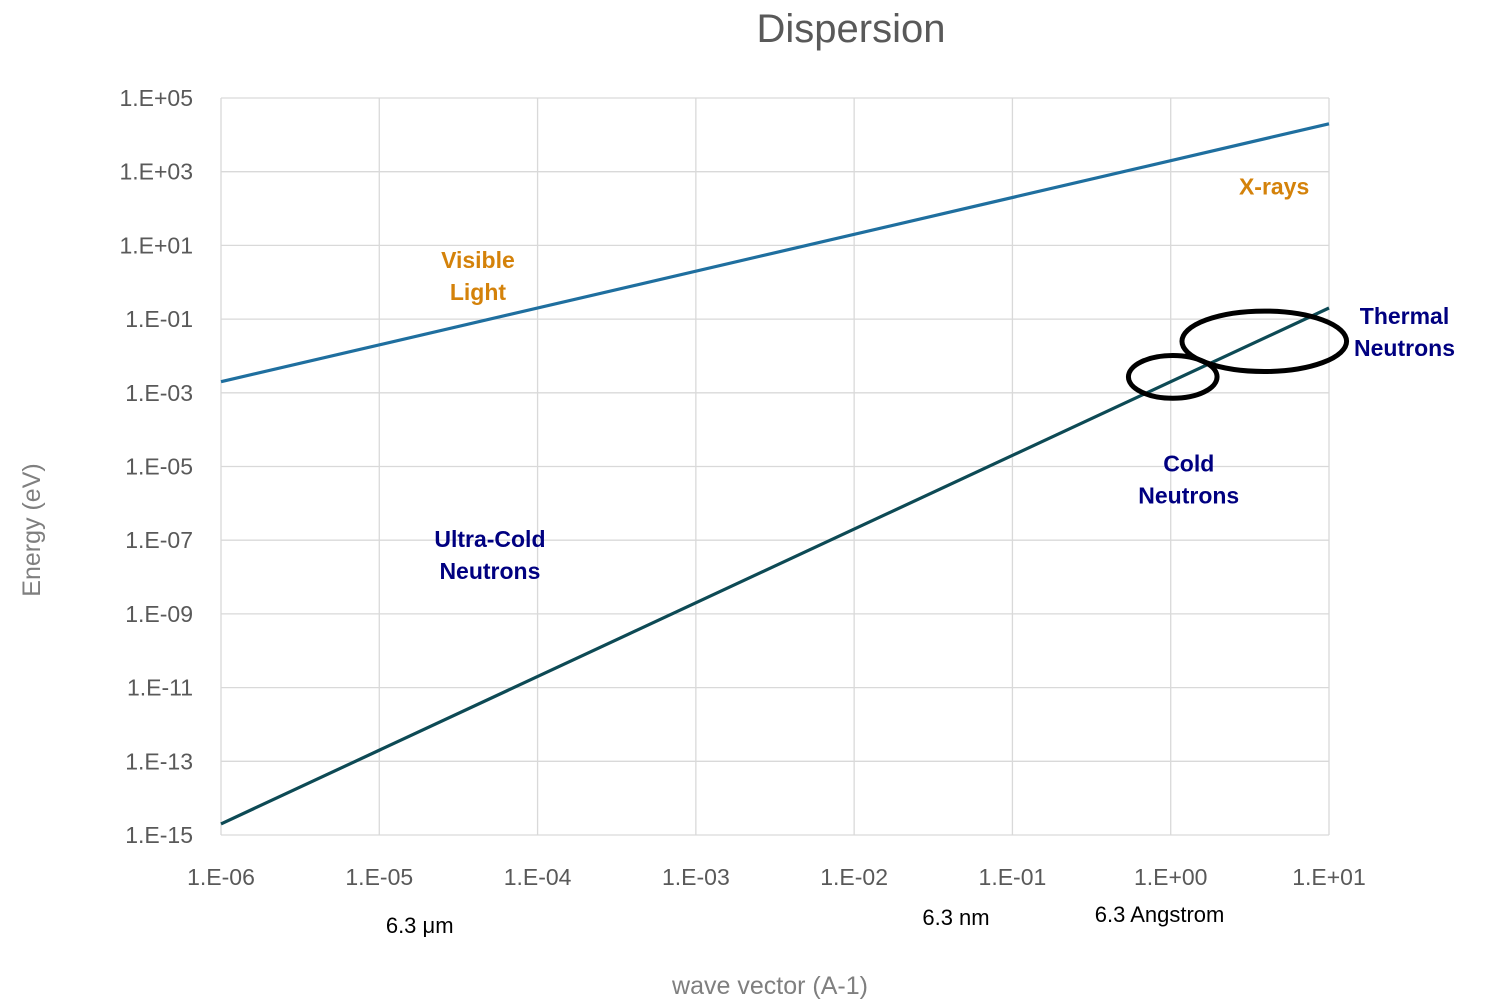  I want to click on chart-title: Dispersion, so click(851, 29).